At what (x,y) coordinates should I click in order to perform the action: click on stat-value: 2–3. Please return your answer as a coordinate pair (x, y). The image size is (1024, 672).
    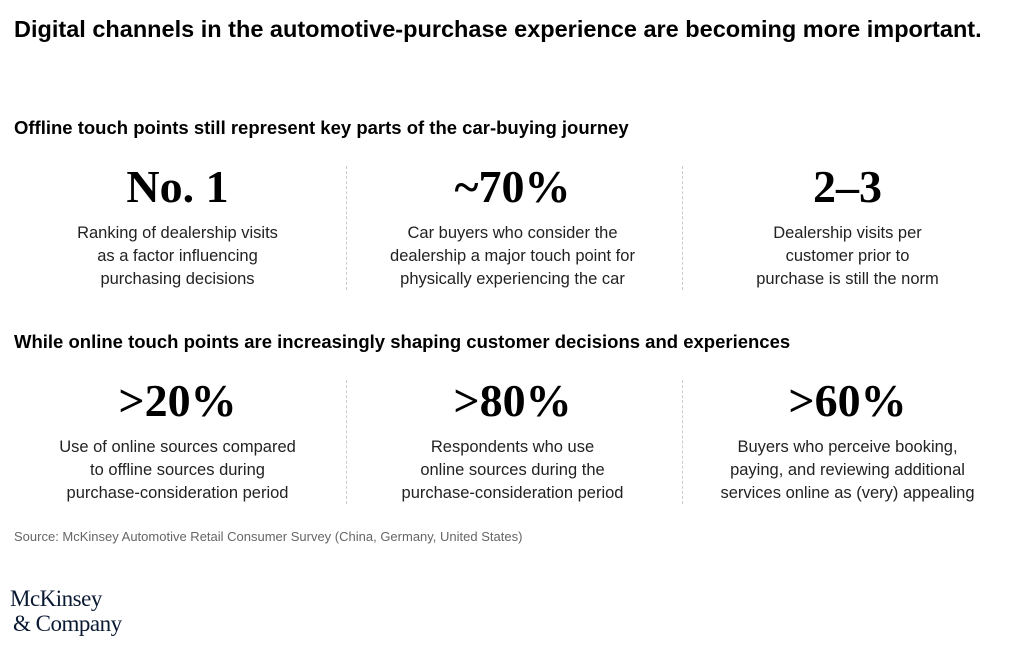
    Looking at the image, I should click on (847, 186).